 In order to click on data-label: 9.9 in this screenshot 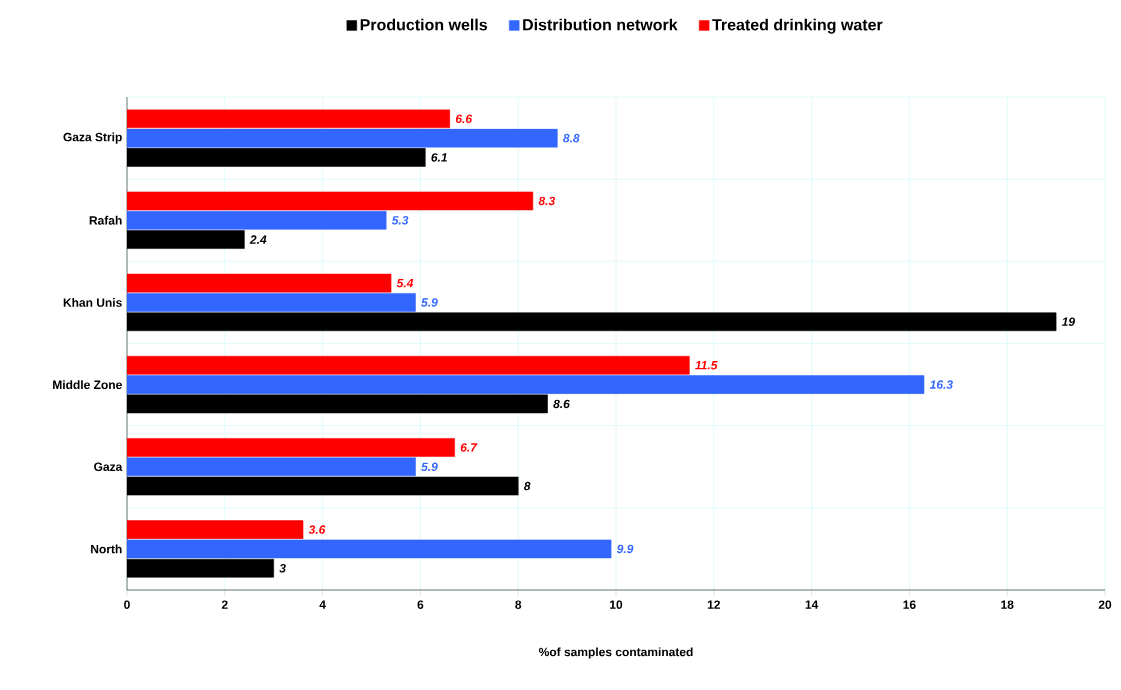, I will do `click(625, 549)`.